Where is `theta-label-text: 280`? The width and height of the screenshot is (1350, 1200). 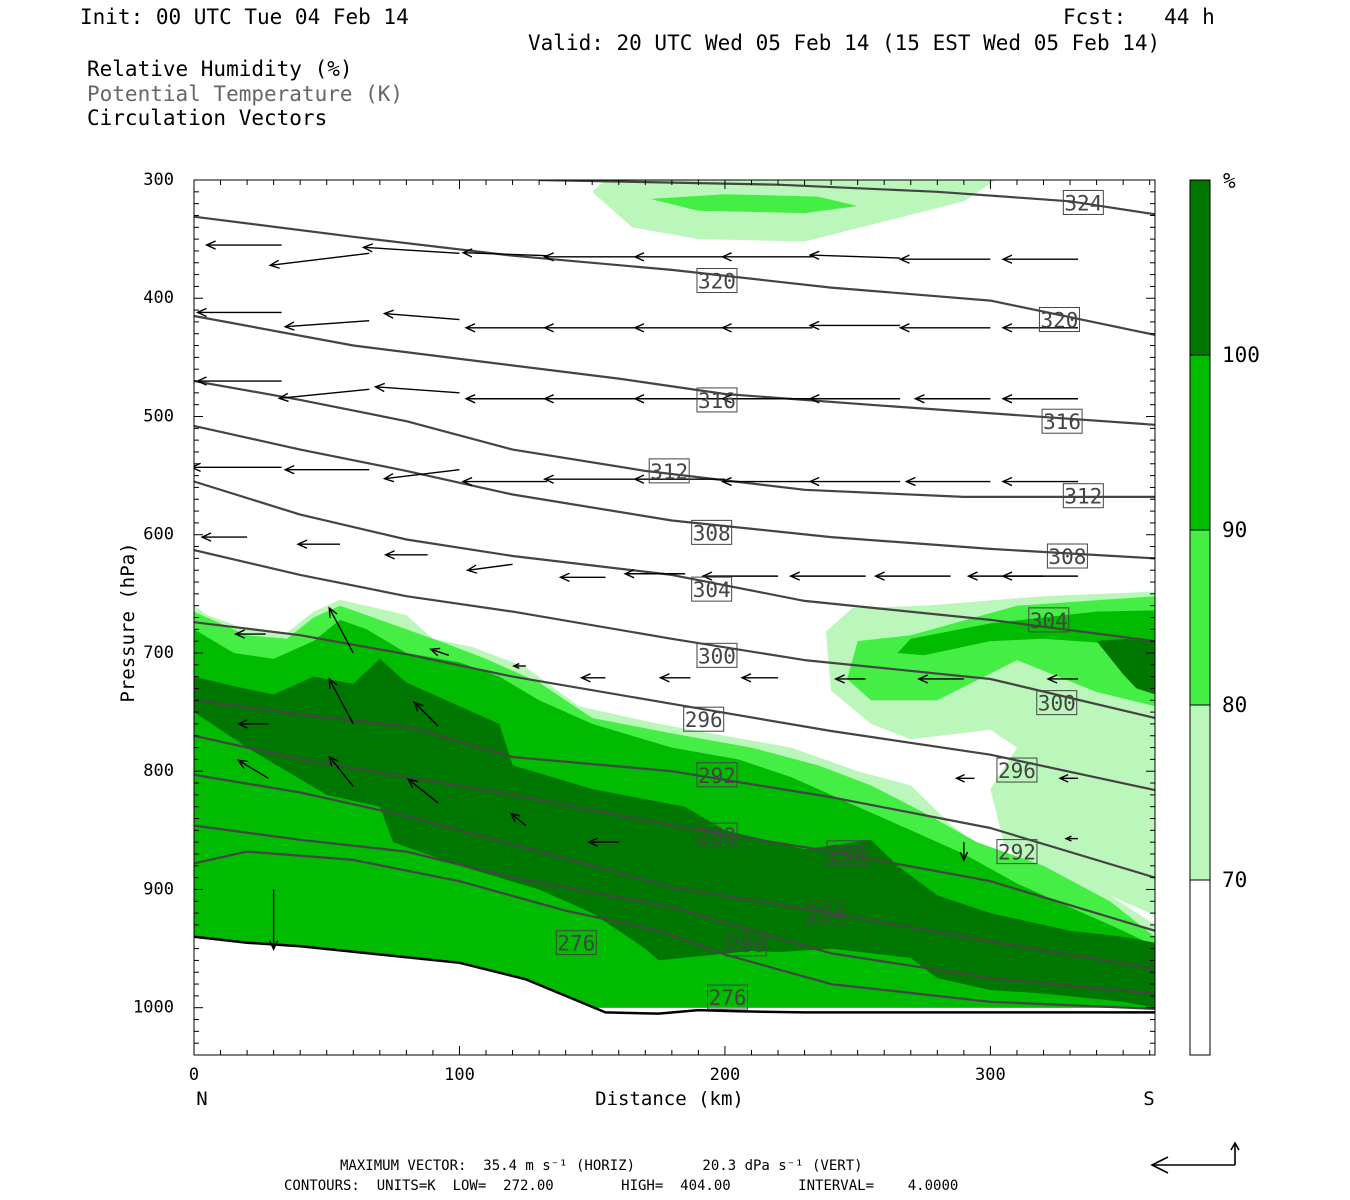 theta-label-text: 280 is located at coordinates (746, 945).